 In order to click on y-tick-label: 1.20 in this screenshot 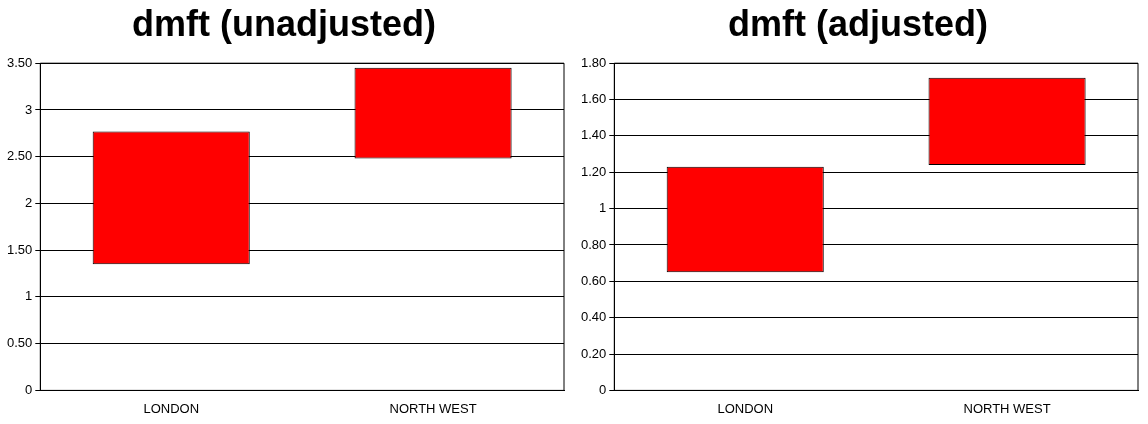, I will do `click(593, 171)`.